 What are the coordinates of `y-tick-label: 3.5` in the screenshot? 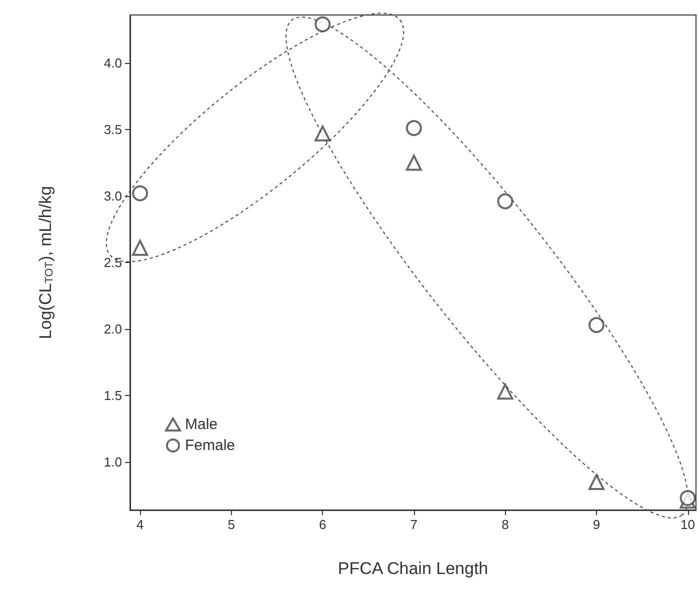 It's located at (113, 129).